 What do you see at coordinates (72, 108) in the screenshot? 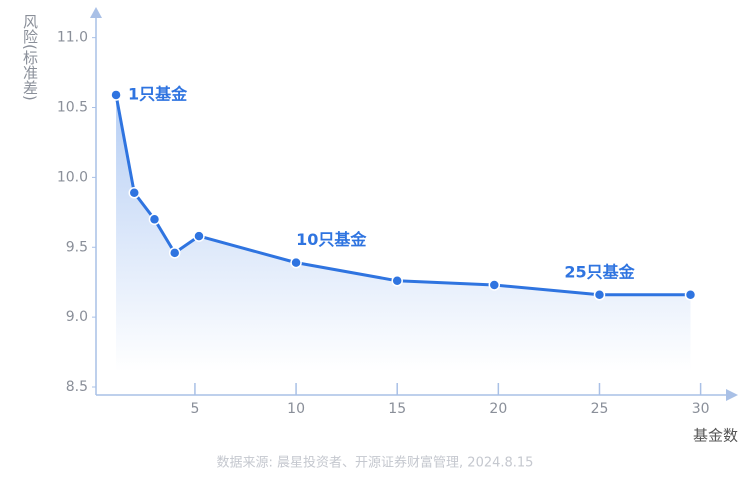
I see `y-tick-label: 10.5` at bounding box center [72, 108].